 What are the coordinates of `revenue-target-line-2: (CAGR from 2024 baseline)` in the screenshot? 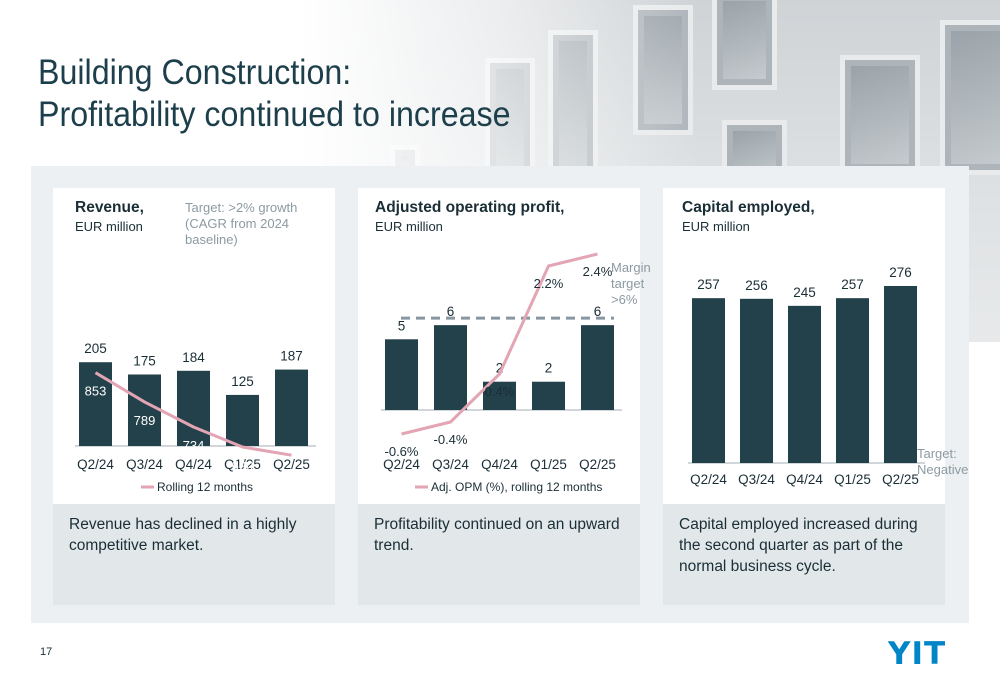 It's located at (237, 231).